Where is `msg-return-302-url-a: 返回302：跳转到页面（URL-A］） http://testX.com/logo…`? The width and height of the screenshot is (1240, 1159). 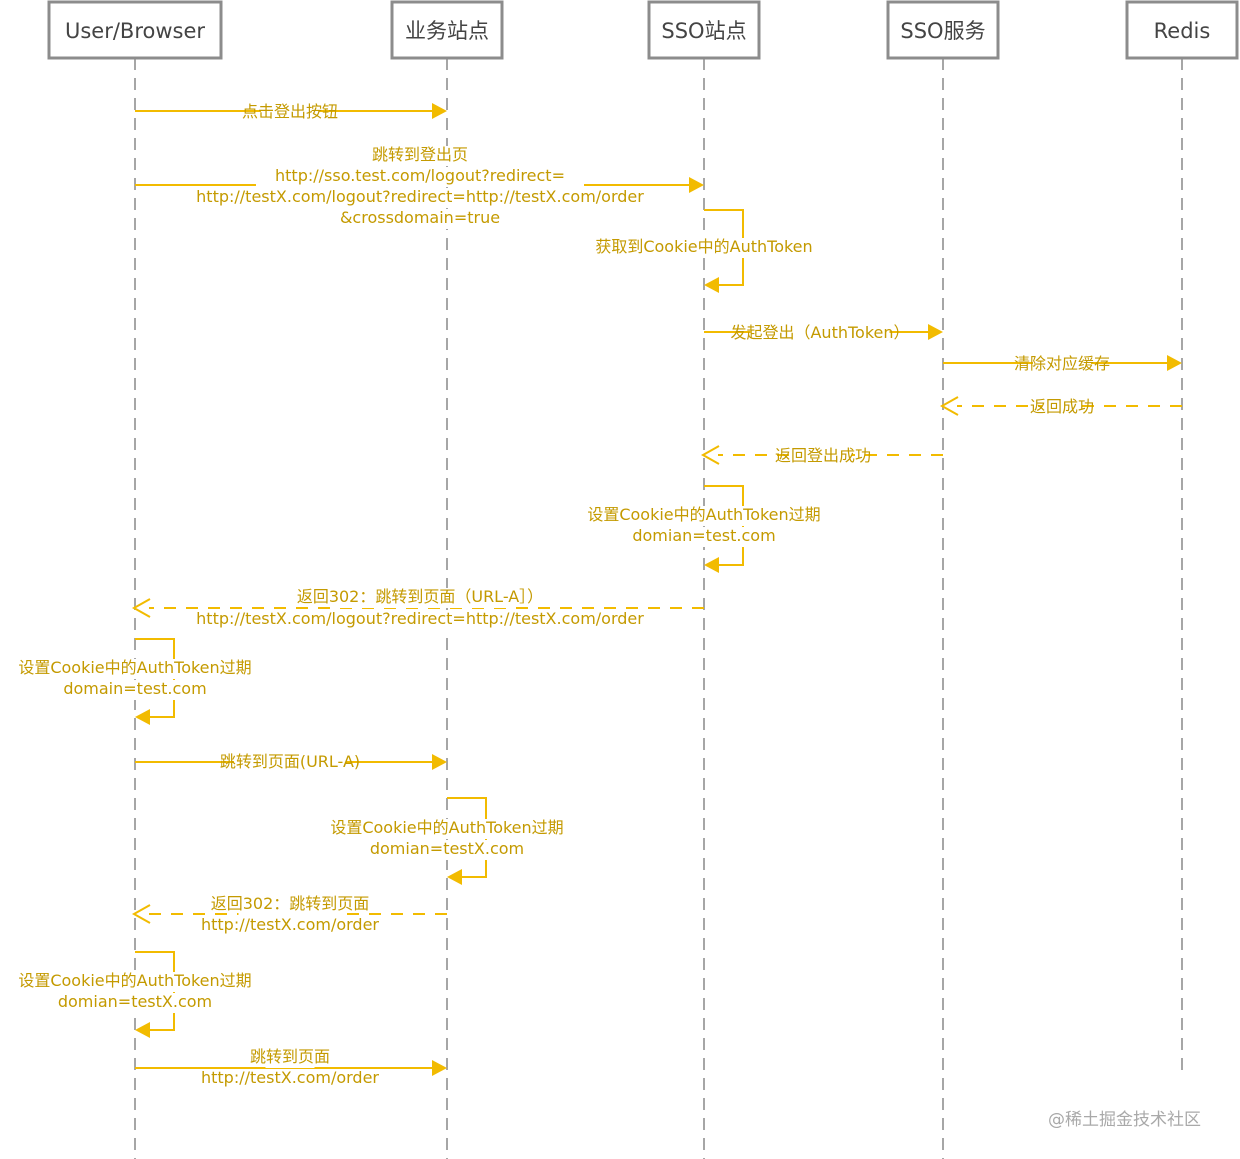
msg-return-302-url-a: 返回302：跳转到页面（URL-A］） http://testX.com/logo… is located at coordinates (417, 608).